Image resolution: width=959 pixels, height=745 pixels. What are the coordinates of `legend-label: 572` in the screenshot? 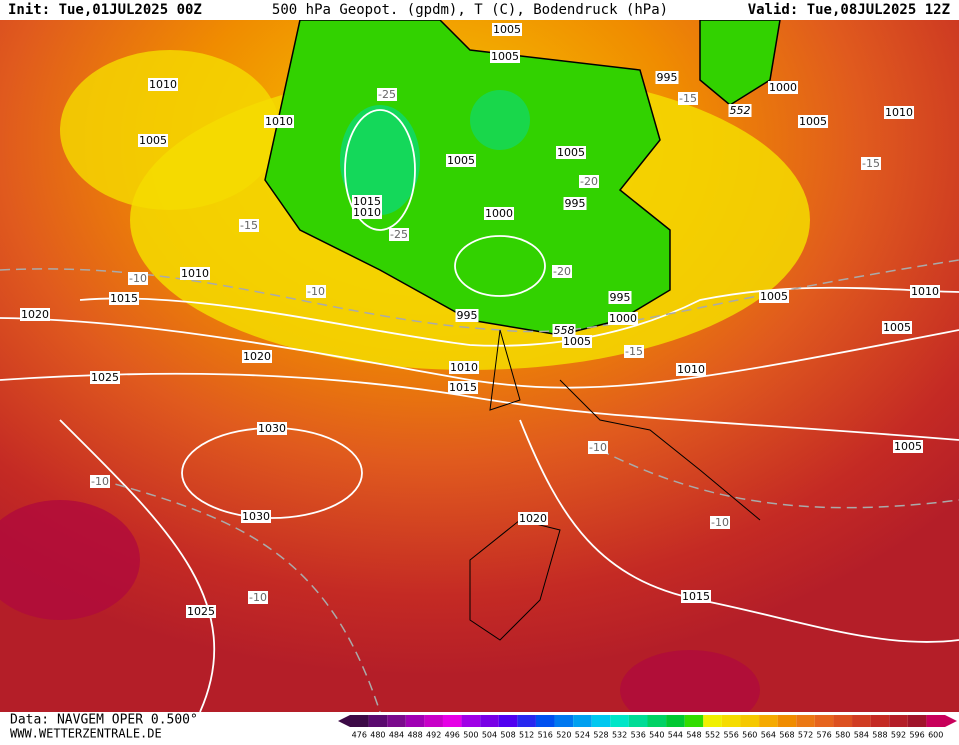 It's located at (805, 735).